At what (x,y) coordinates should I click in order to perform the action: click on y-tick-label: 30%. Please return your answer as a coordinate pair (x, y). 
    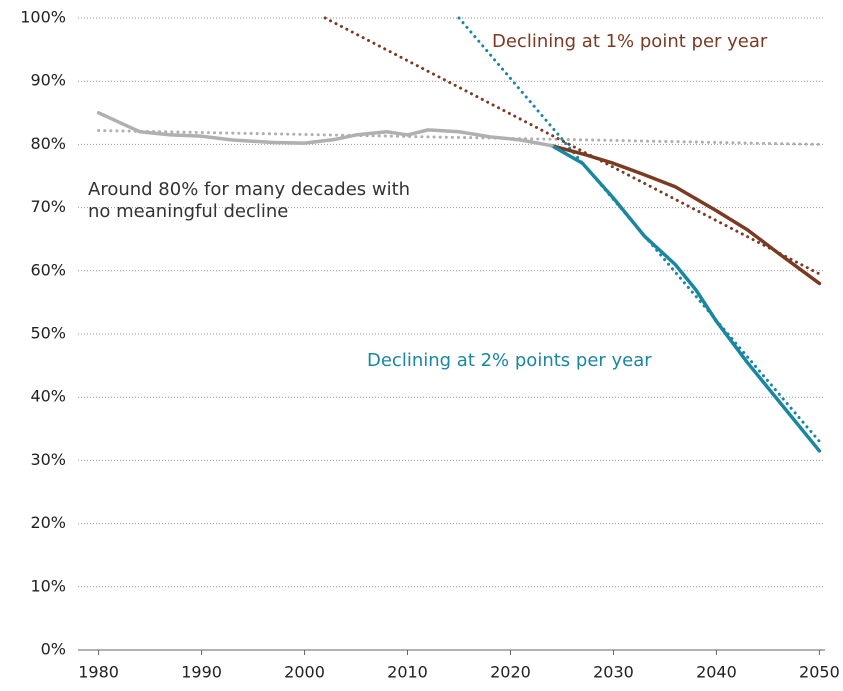
    Looking at the image, I should click on (48, 459).